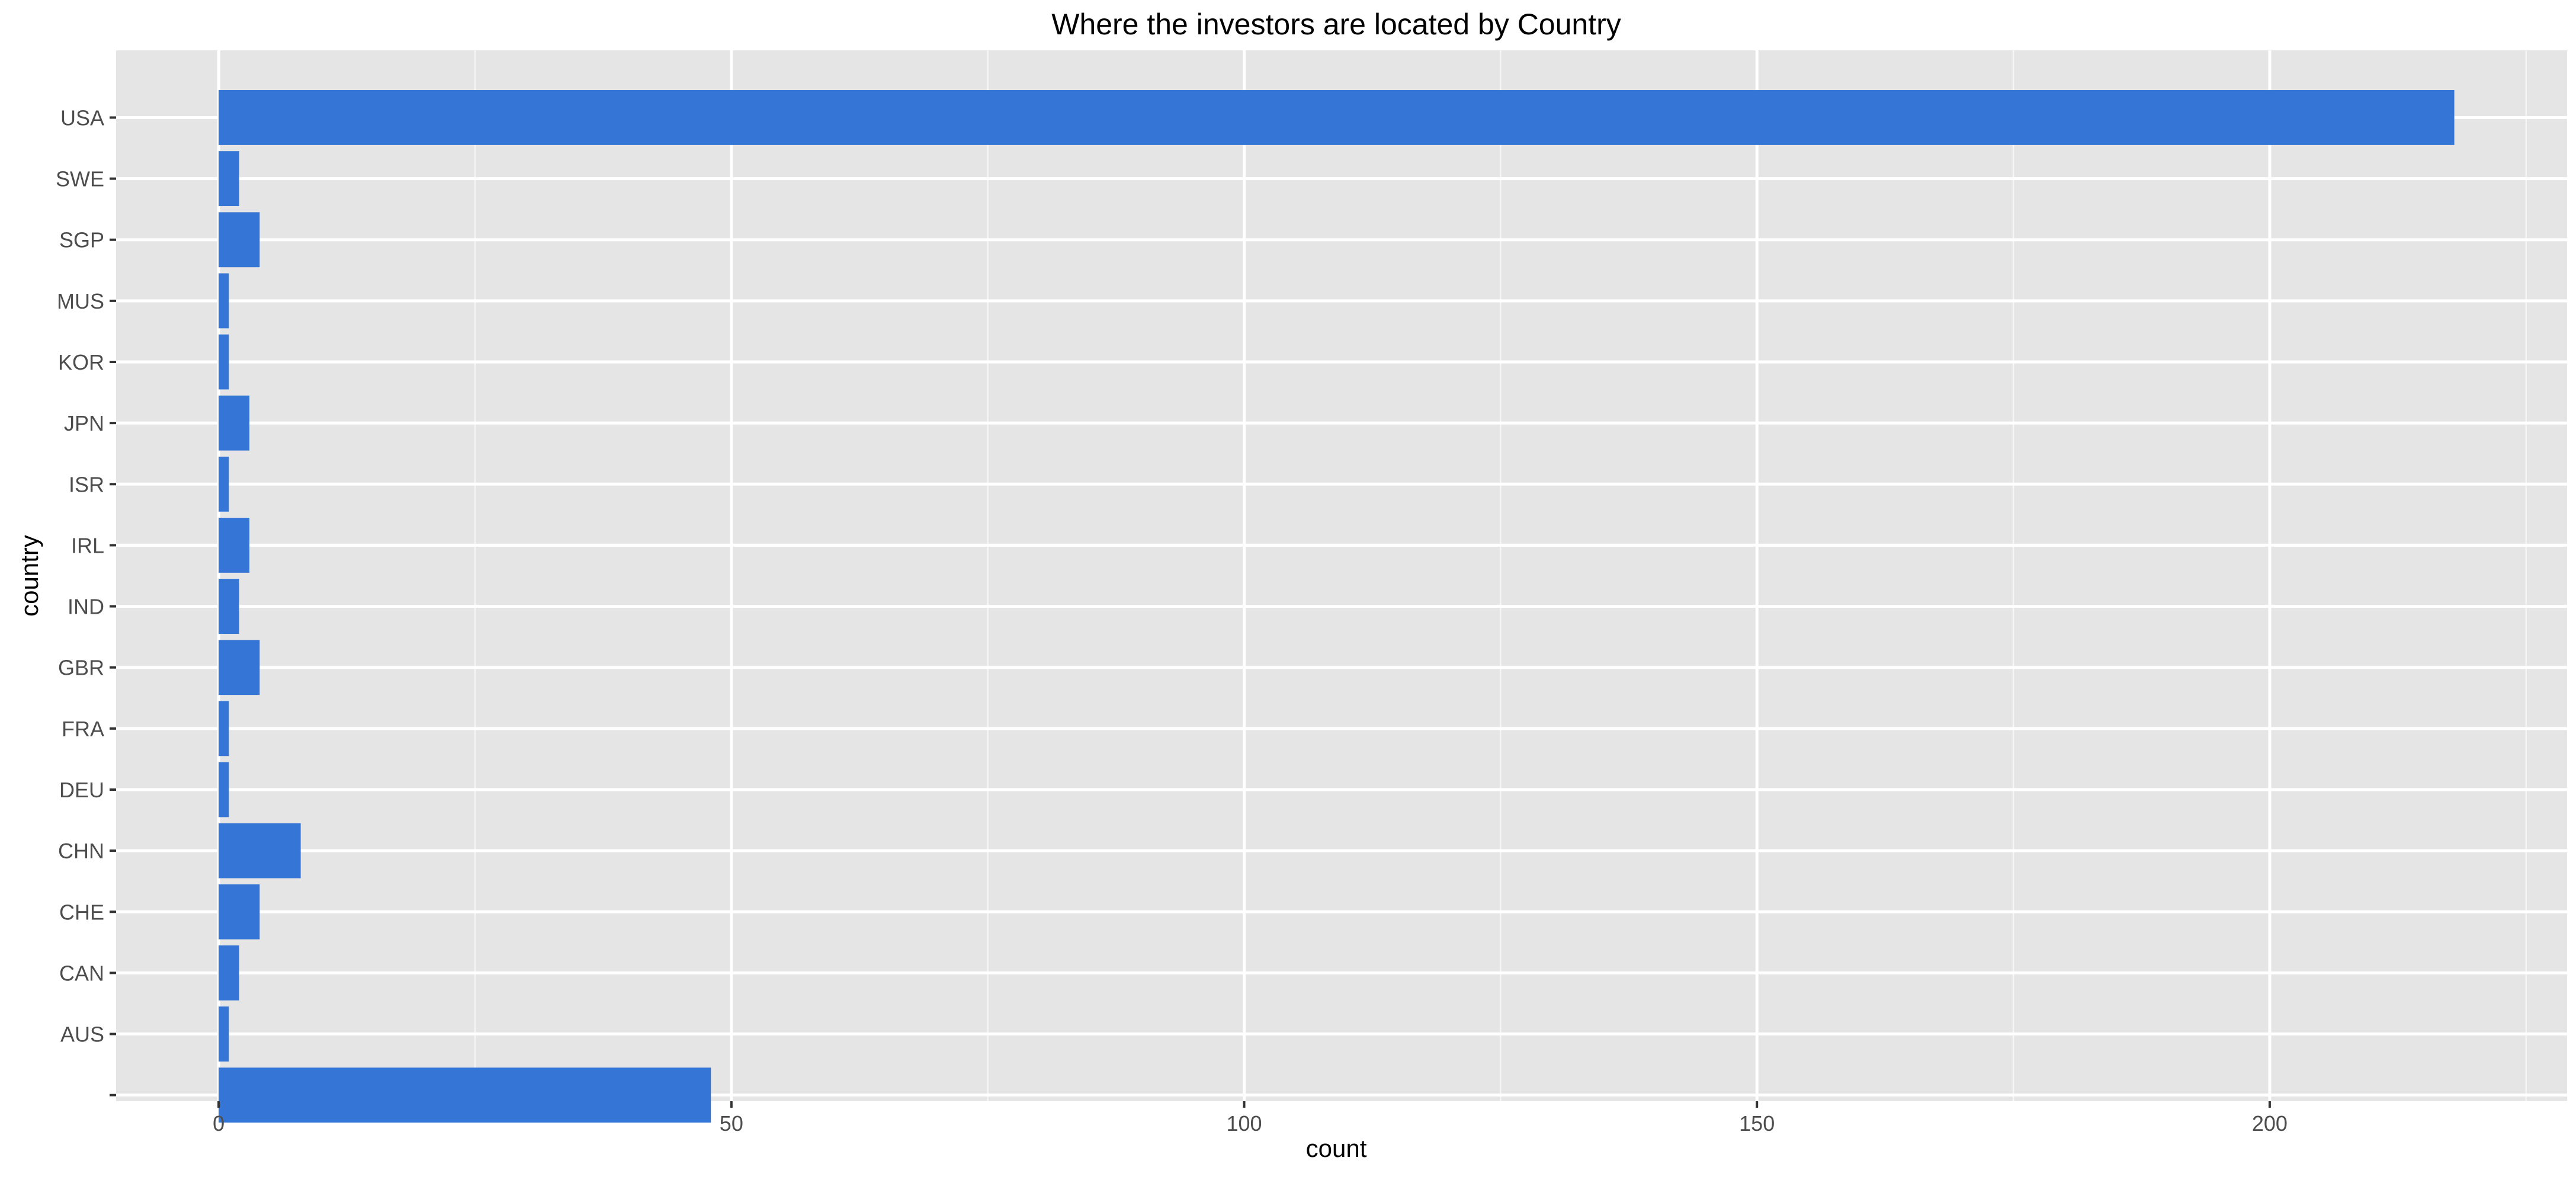  I want to click on x-tick-label: 150, so click(1757, 1124).